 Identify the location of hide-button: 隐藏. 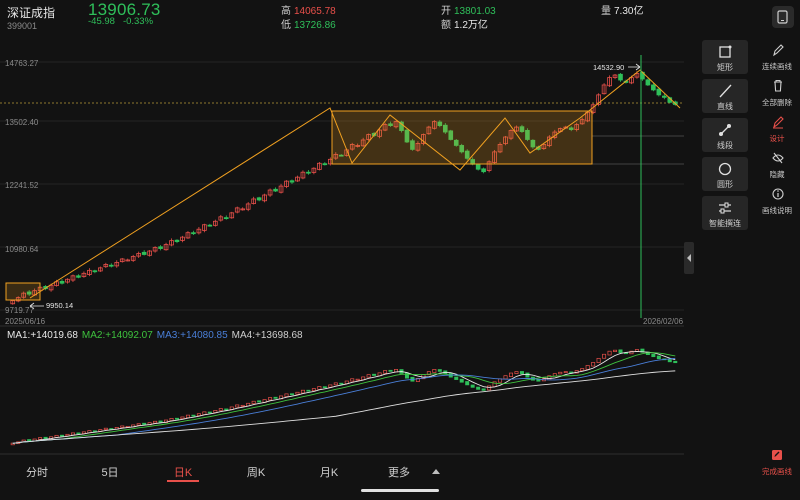
(777, 166).